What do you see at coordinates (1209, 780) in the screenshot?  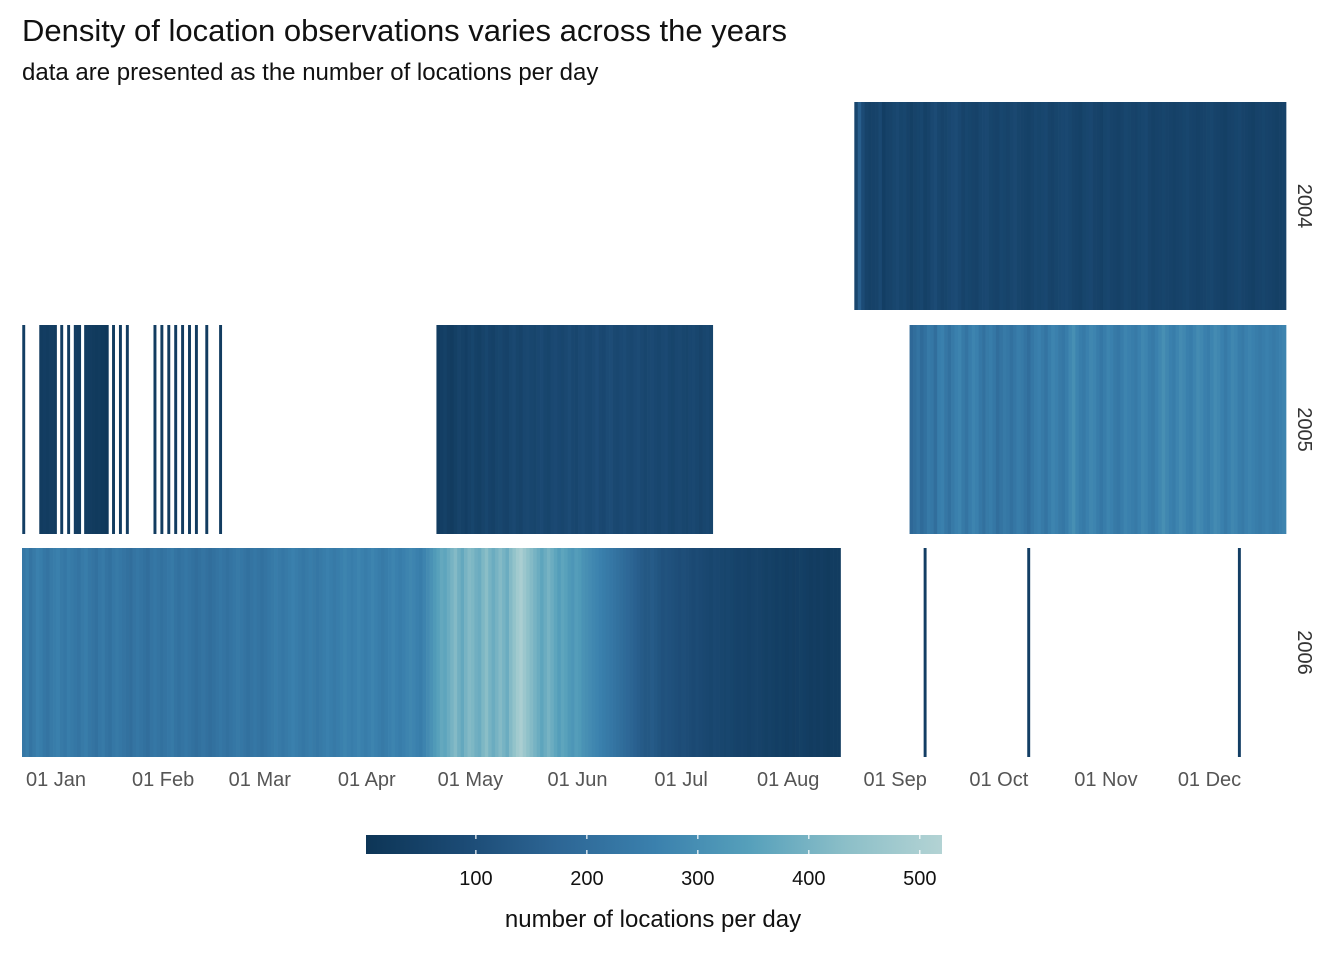 I see `x-tick-label: 01 Dec` at bounding box center [1209, 780].